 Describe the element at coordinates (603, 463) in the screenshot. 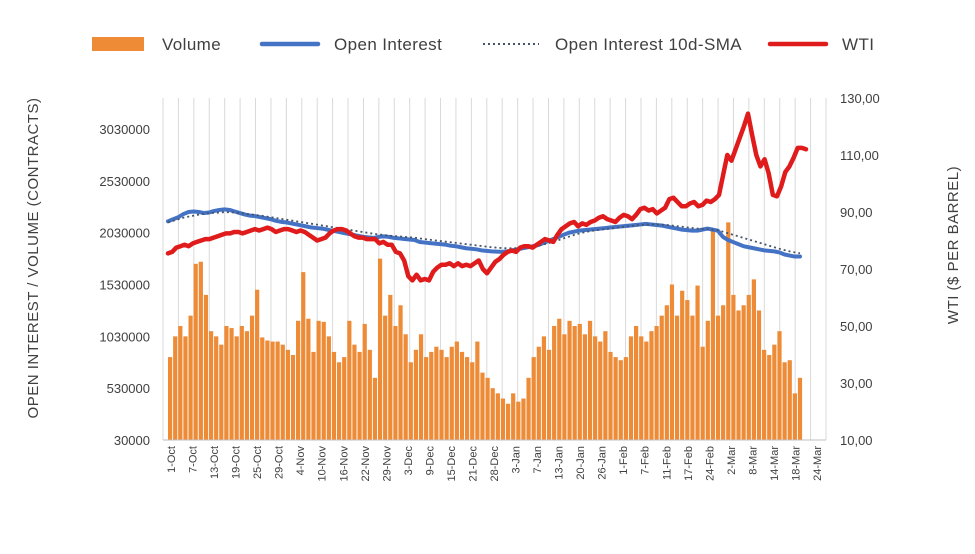

I see `x-tick-label: 26-Jan` at that location.